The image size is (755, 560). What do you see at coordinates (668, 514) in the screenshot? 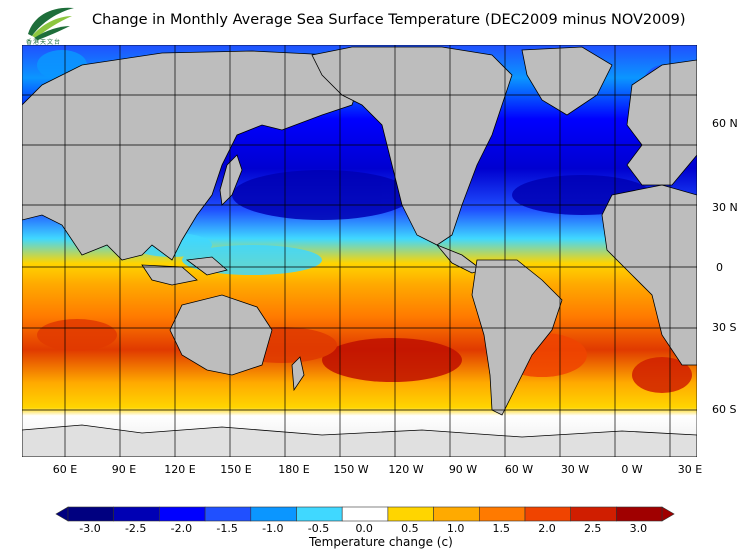
I see `legend-high-arrow` at bounding box center [668, 514].